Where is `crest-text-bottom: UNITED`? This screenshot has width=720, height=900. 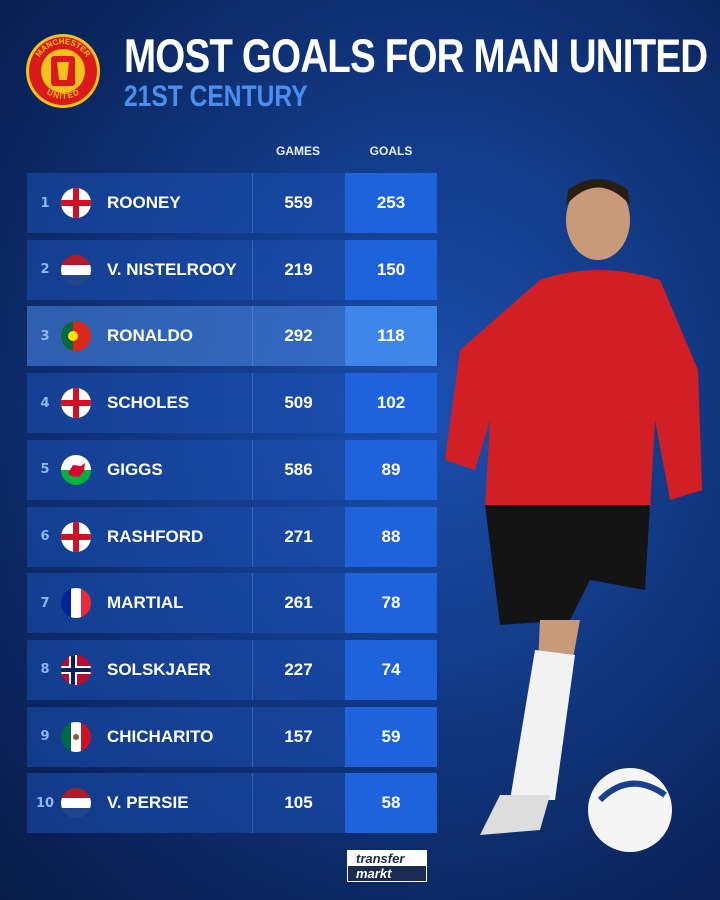 crest-text-bottom: UNITED is located at coordinates (63, 93).